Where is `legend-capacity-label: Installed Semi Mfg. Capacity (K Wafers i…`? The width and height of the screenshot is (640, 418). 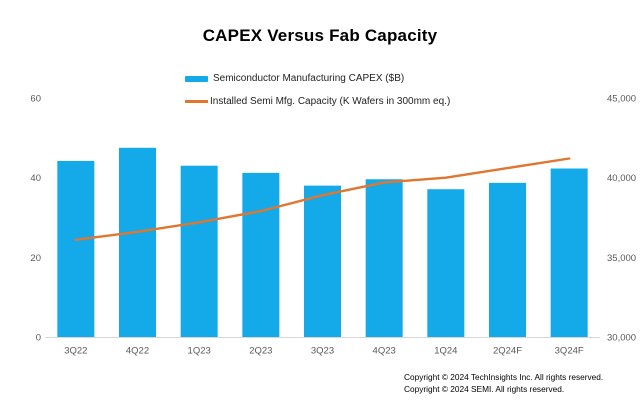 legend-capacity-label: Installed Semi Mfg. Capacity (K Wafers i… is located at coordinates (330, 101).